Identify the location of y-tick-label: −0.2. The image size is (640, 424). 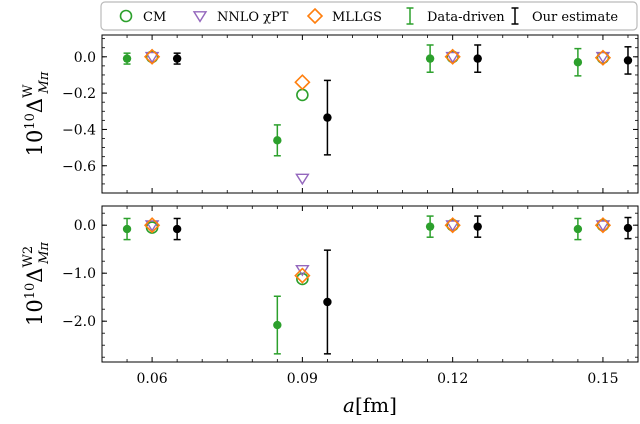
(79, 94).